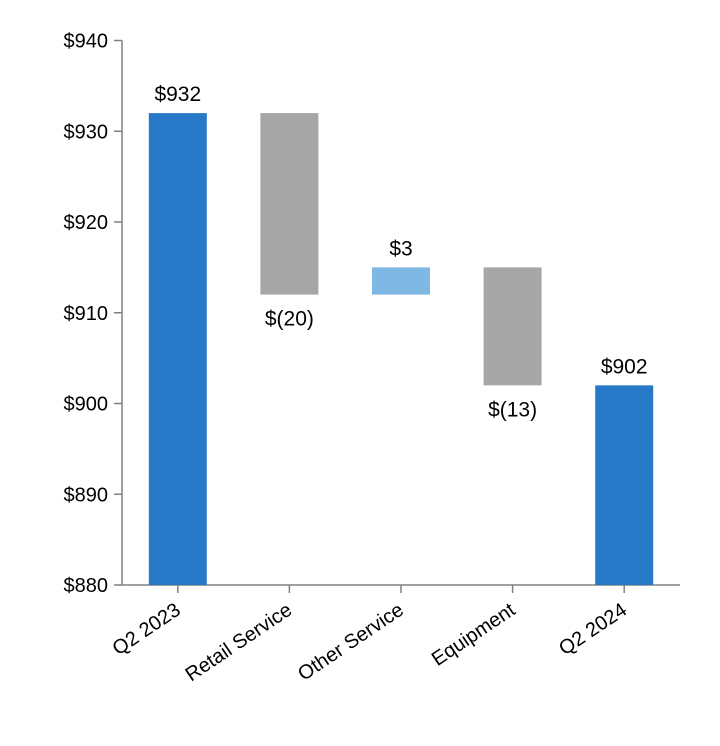  Describe the element at coordinates (474, 635) in the screenshot. I see `category-label: Equipment` at that location.